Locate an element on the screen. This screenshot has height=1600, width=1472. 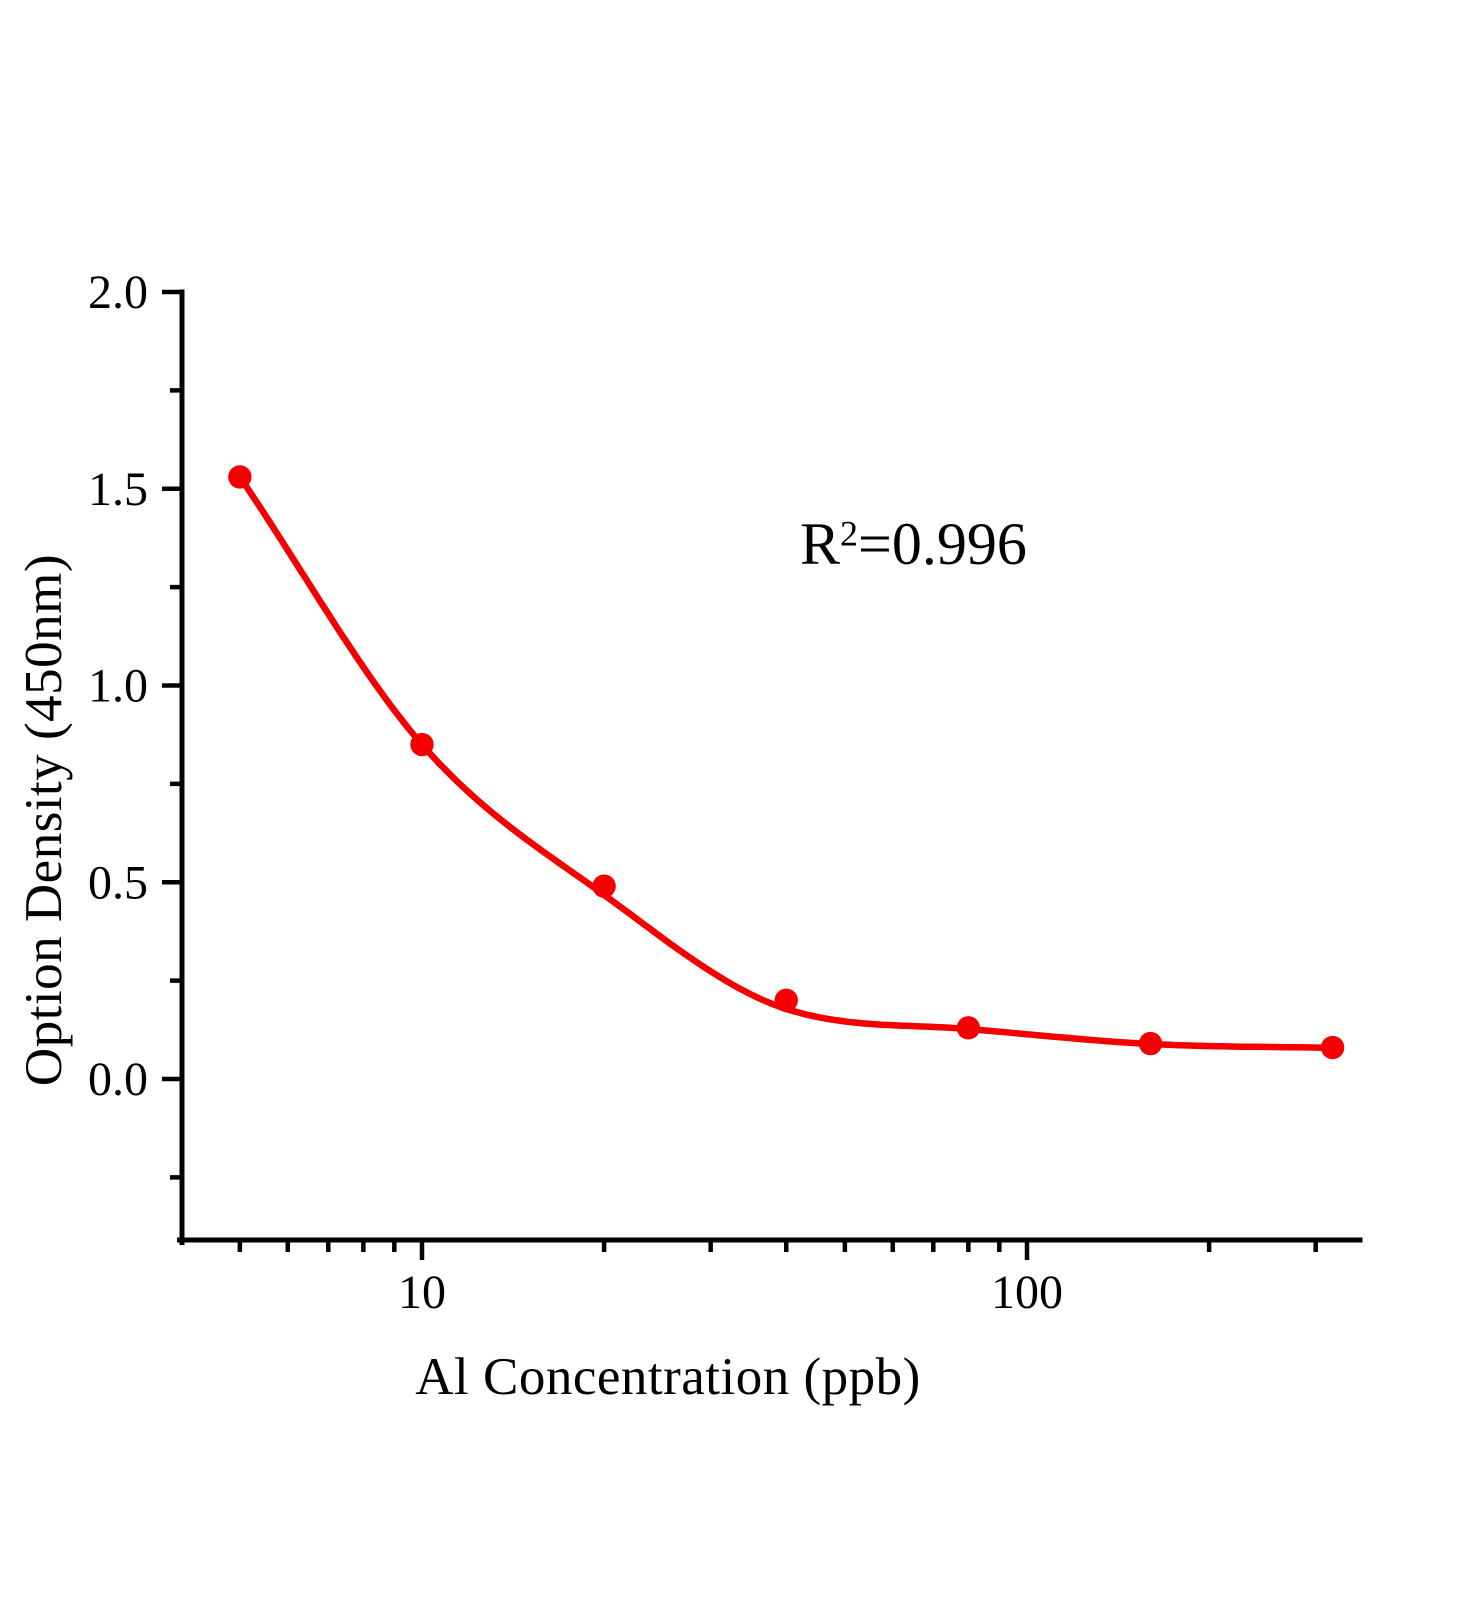
r-squared-exponent: 2 is located at coordinates (849, 533).